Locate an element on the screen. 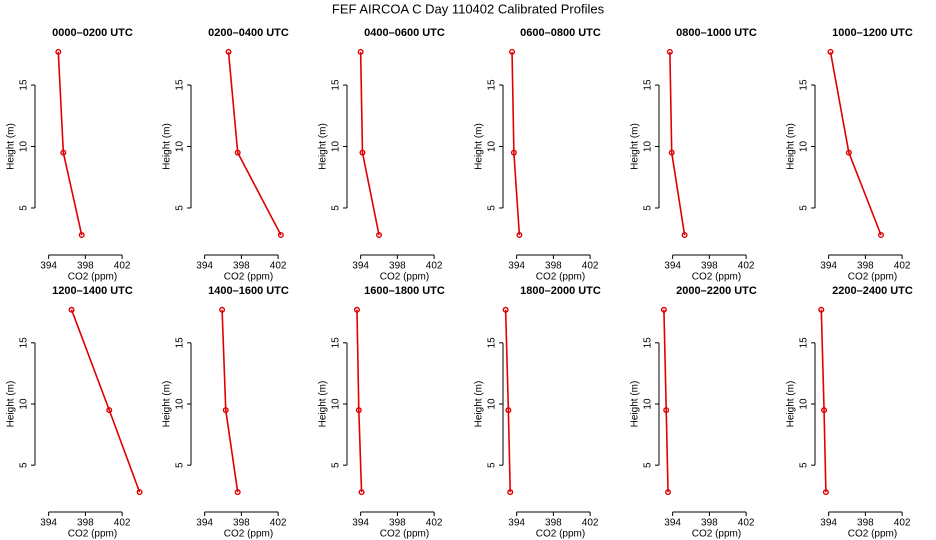 This screenshot has height=540, width=936. panel-title: 2200–2400 UTC is located at coordinates (872, 291).